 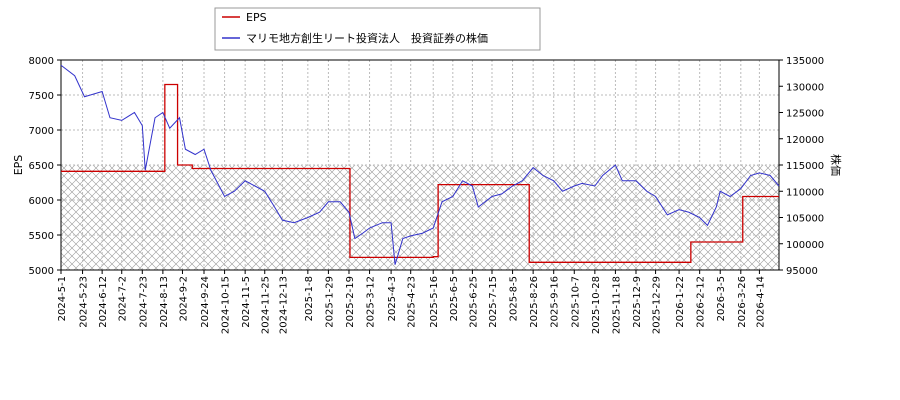 I want to click on x-tick-label: 2024-10-15, so click(x=226, y=305).